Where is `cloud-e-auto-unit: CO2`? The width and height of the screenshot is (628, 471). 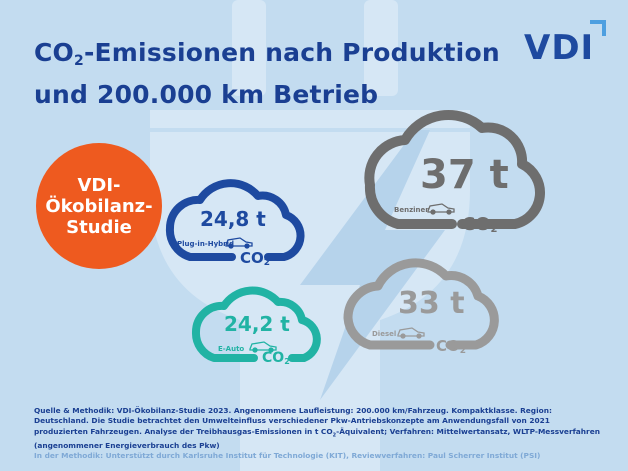
cloud-e-auto-unit: CO2 is located at coordinates (276, 358).